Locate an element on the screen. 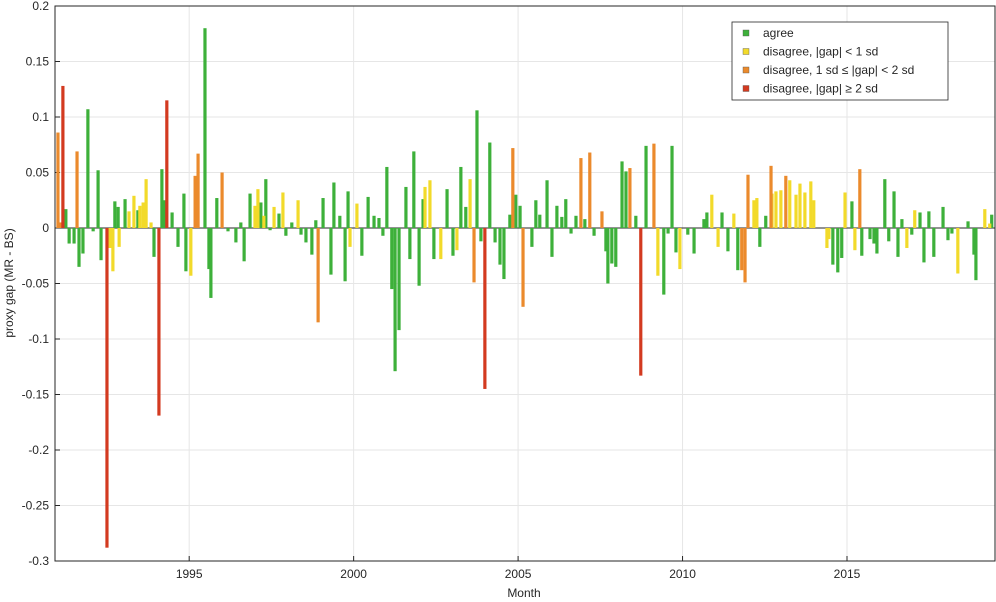 The width and height of the screenshot is (996, 602). x-axis-label: Month is located at coordinates (523, 593).